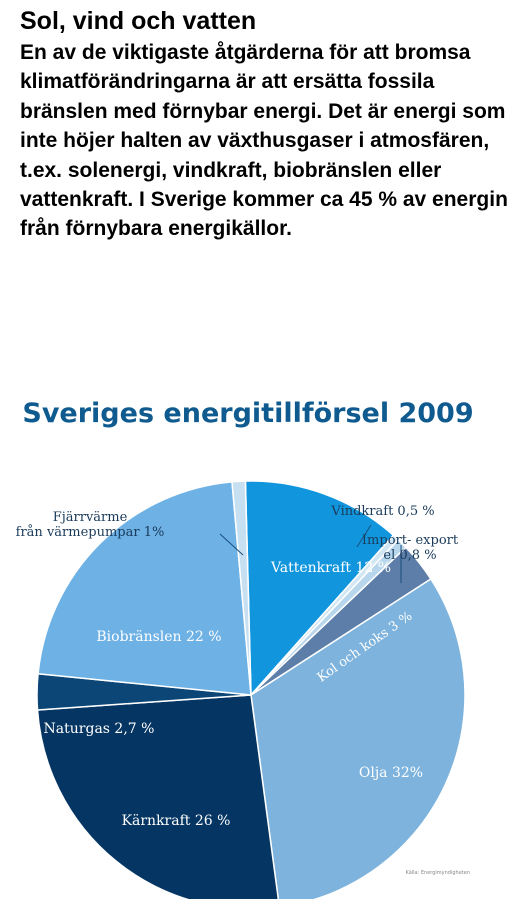  What do you see at coordinates (158, 637) in the screenshot?
I see `slice-label: Biobränslen 22 %` at bounding box center [158, 637].